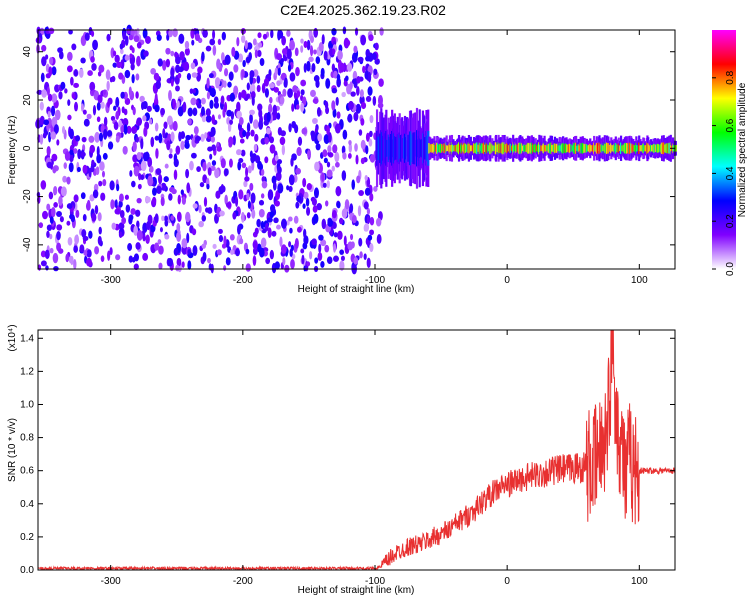  What do you see at coordinates (27, 100) in the screenshot?
I see `spectrogram-y-tick-label: 20` at bounding box center [27, 100].